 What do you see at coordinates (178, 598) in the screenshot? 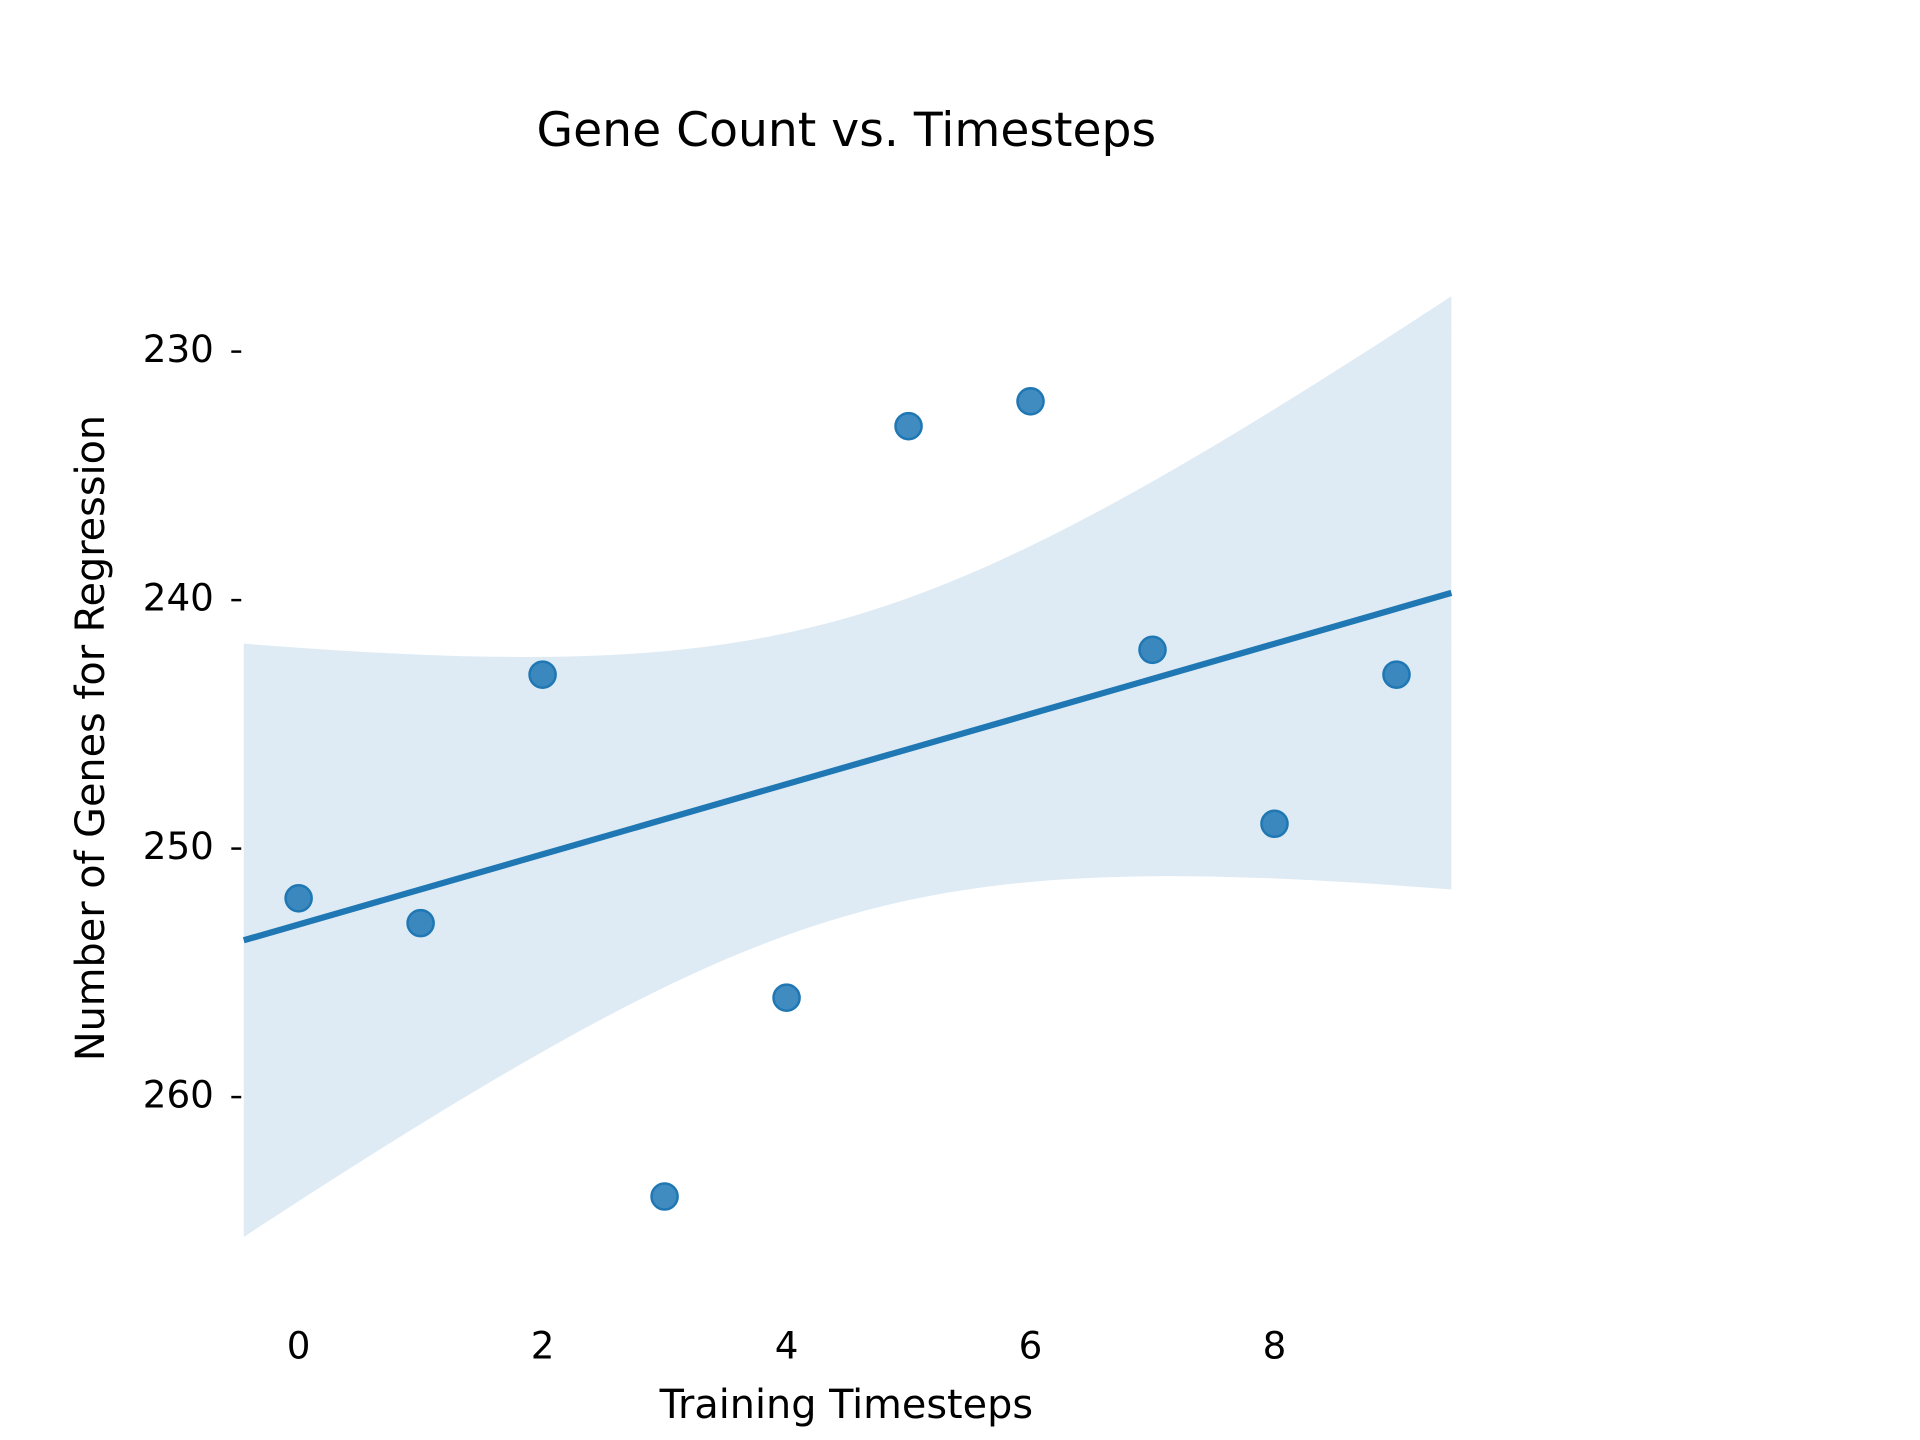
I see `y-tick-label: 240` at bounding box center [178, 598].